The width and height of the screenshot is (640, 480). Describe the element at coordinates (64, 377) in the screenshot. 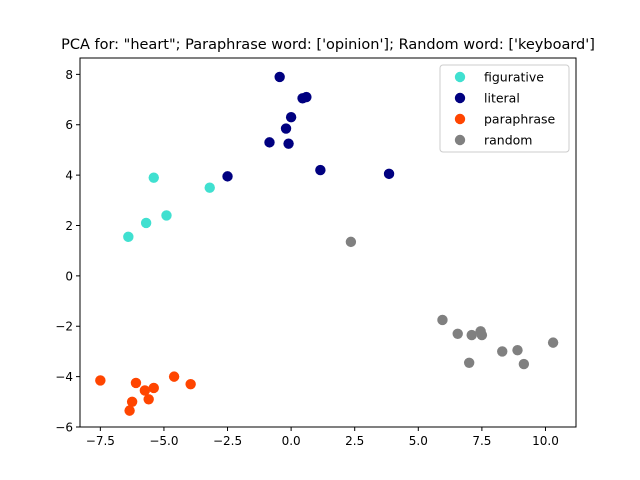

I see `y-tick-label: −4` at that location.